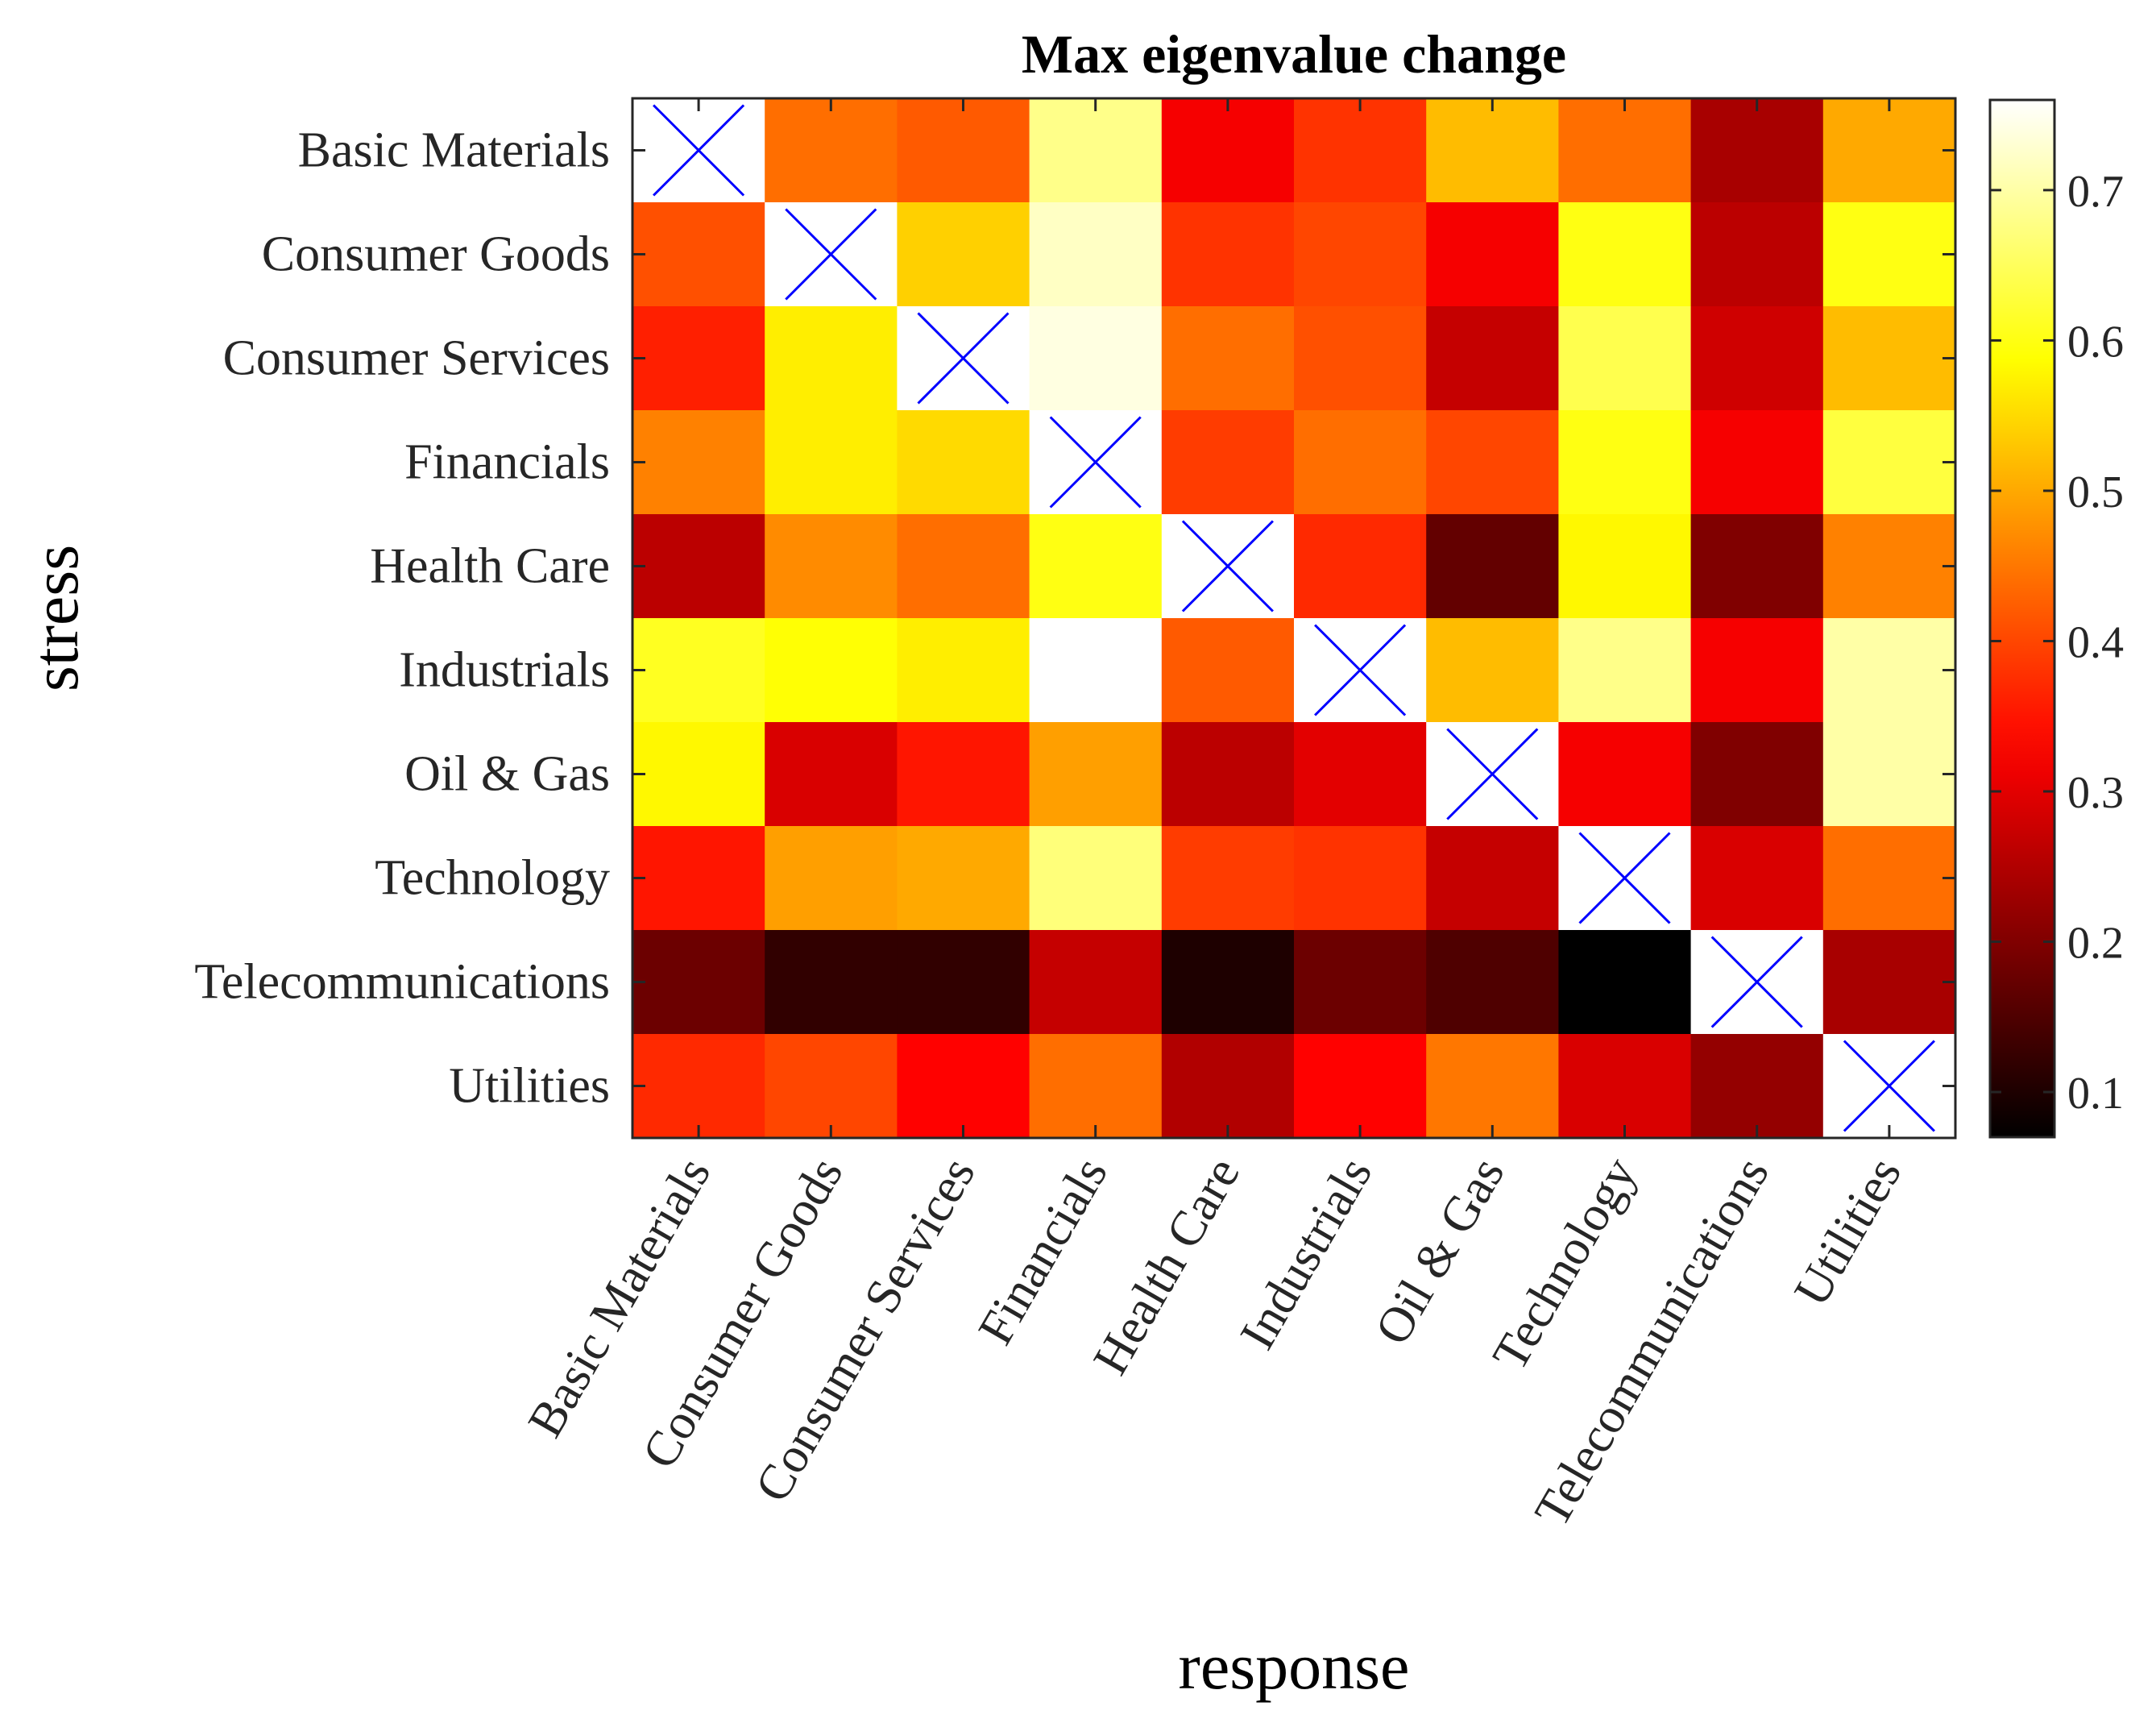  Describe the element at coordinates (1889, 358) in the screenshot. I see `heatmap-cell-consumer-services-utilities` at that location.